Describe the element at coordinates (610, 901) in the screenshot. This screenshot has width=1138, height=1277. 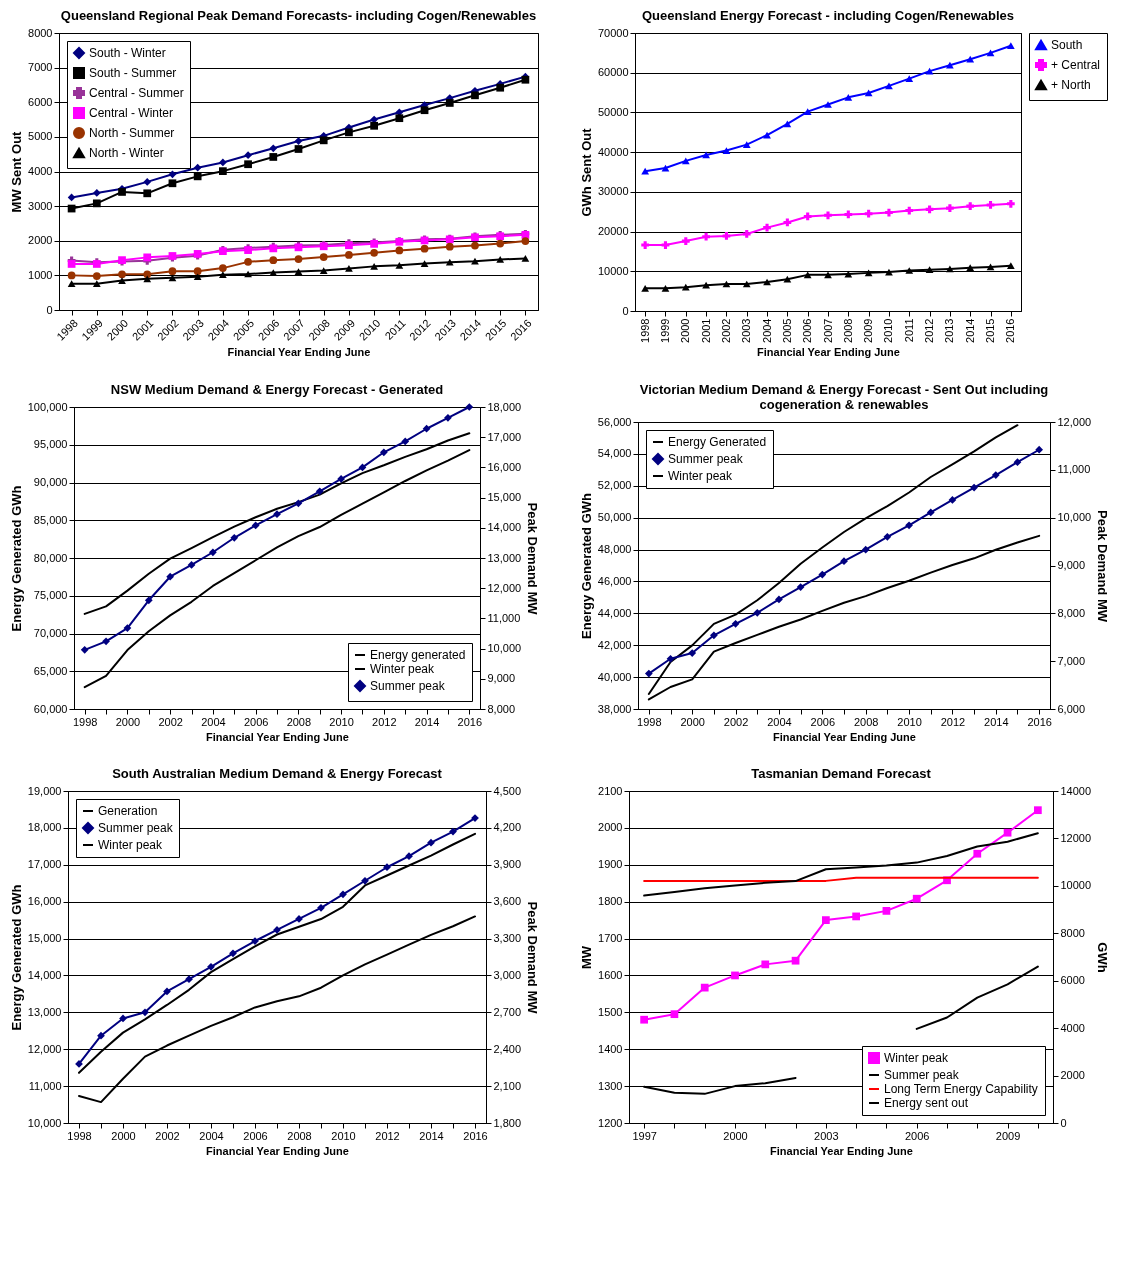
I see `y-tick-label: 1800` at that location.